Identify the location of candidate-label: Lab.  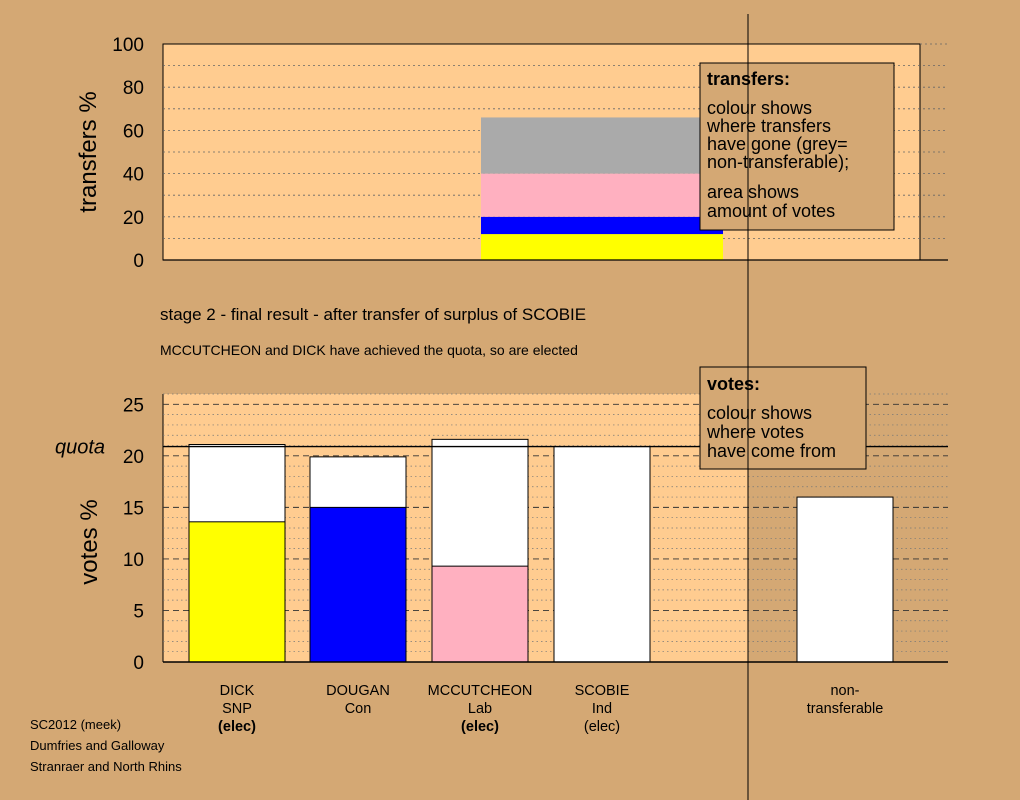
(480, 709).